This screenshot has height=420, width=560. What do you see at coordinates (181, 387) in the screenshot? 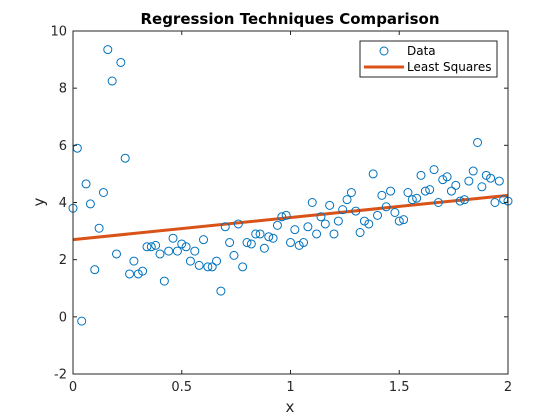
I see `x-tick-label: 0.5` at bounding box center [181, 387].